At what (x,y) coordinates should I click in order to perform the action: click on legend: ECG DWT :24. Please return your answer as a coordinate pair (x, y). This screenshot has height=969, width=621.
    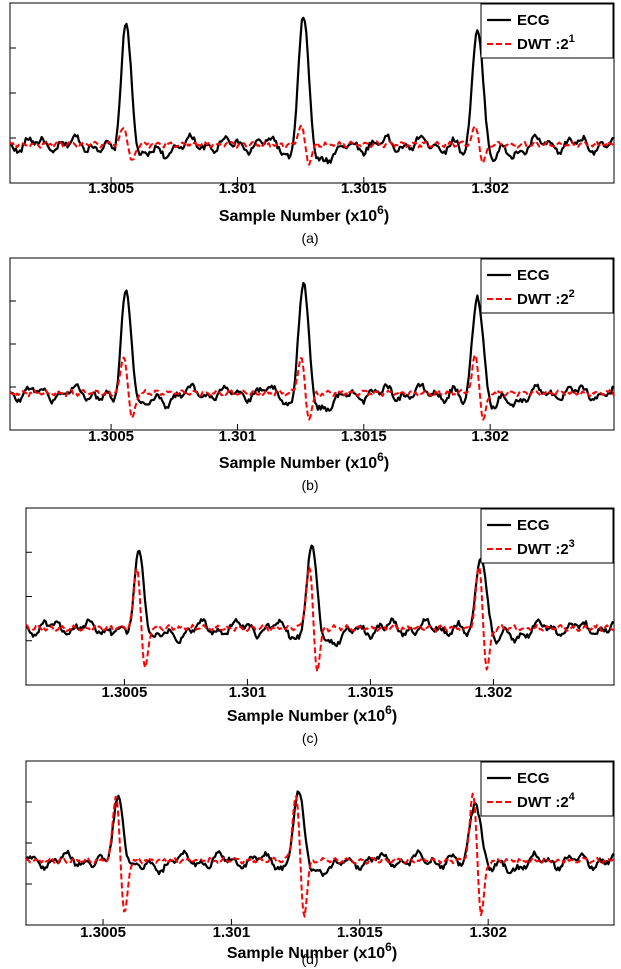
    Looking at the image, I should click on (547, 789).